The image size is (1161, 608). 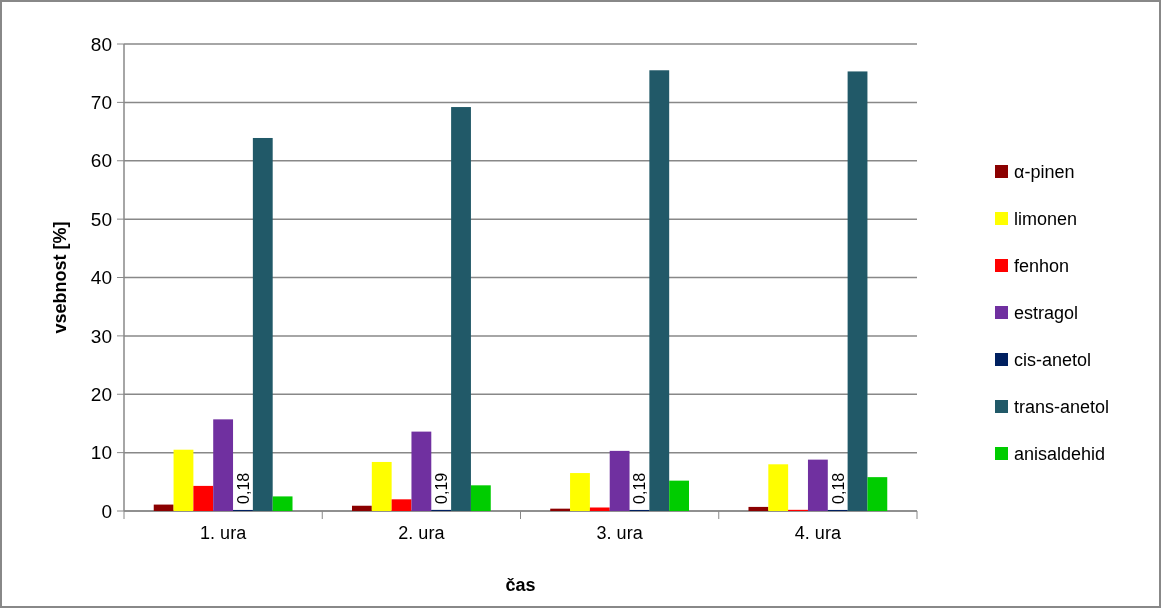 What do you see at coordinates (106, 511) in the screenshot?
I see `y-tick-label: 0` at bounding box center [106, 511].